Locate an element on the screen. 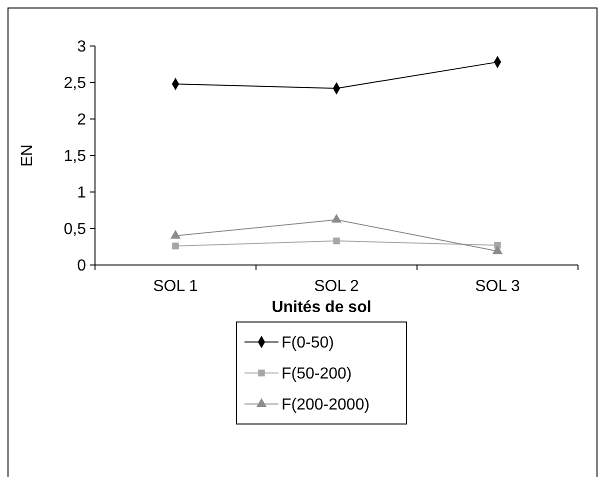 The width and height of the screenshot is (606, 477). legend-label: F(0-50) is located at coordinates (308, 343).